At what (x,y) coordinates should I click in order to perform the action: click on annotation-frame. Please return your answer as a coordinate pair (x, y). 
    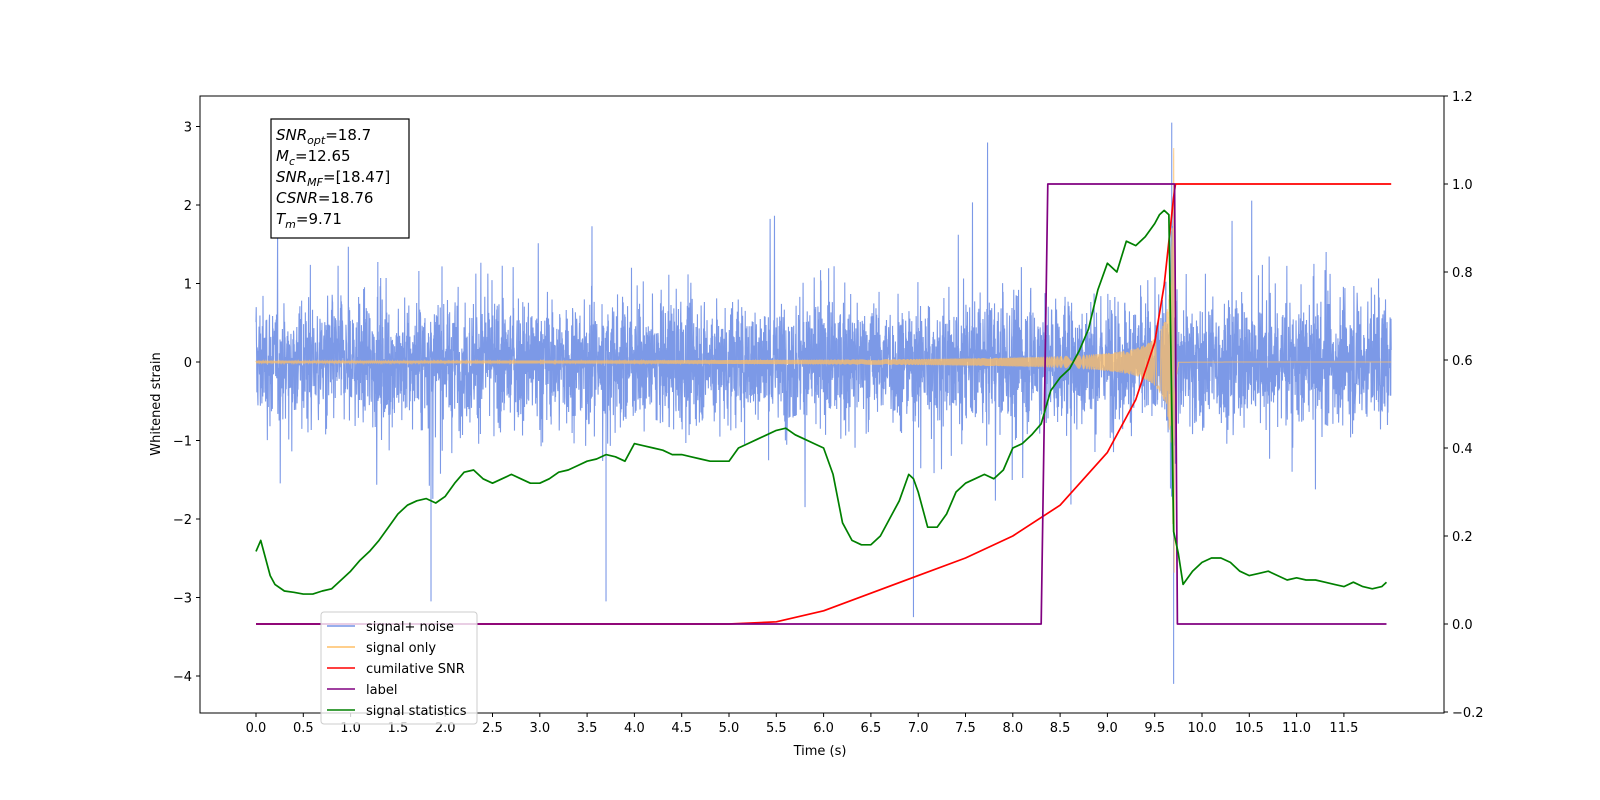
    Looking at the image, I should click on (340, 178).